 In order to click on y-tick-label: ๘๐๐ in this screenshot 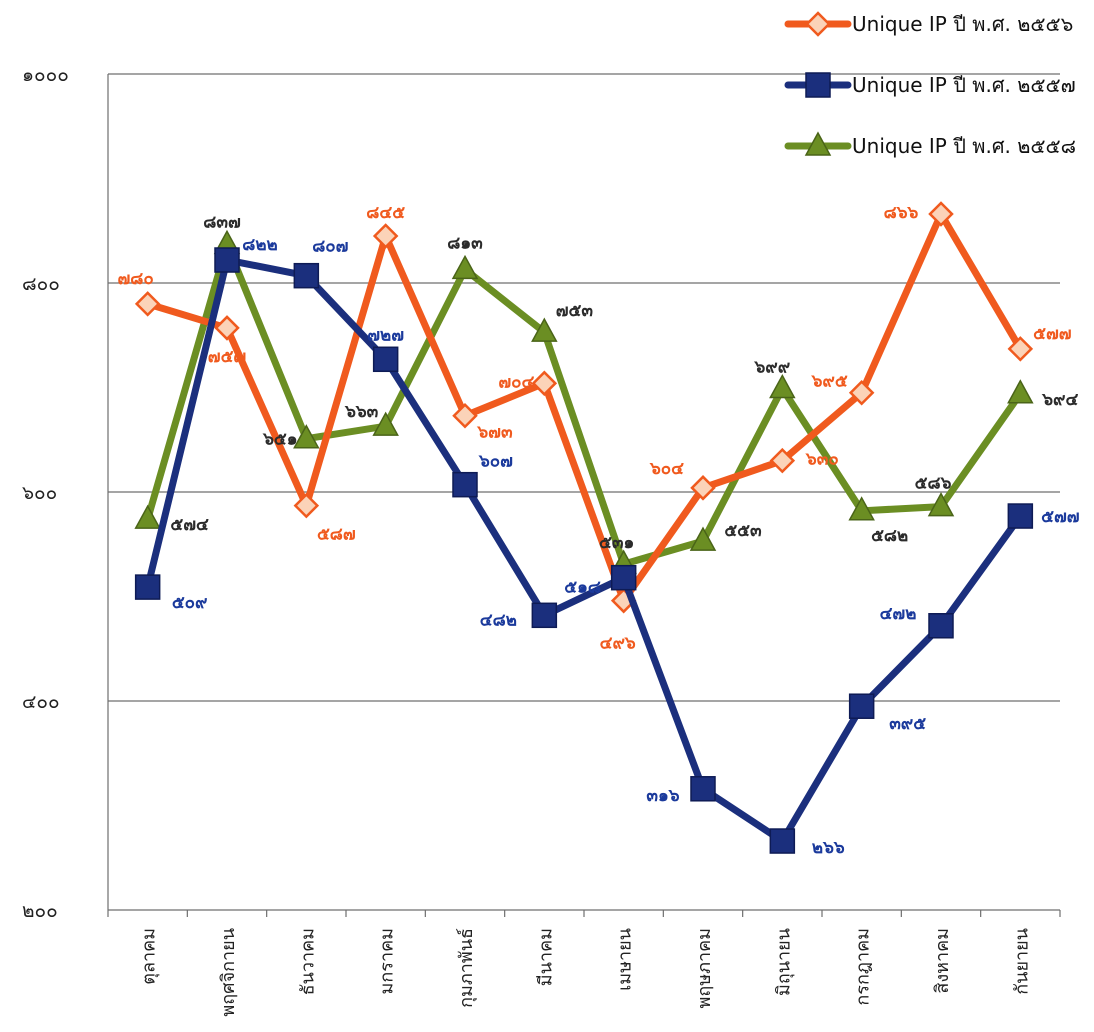, I will do `click(41, 284)`.